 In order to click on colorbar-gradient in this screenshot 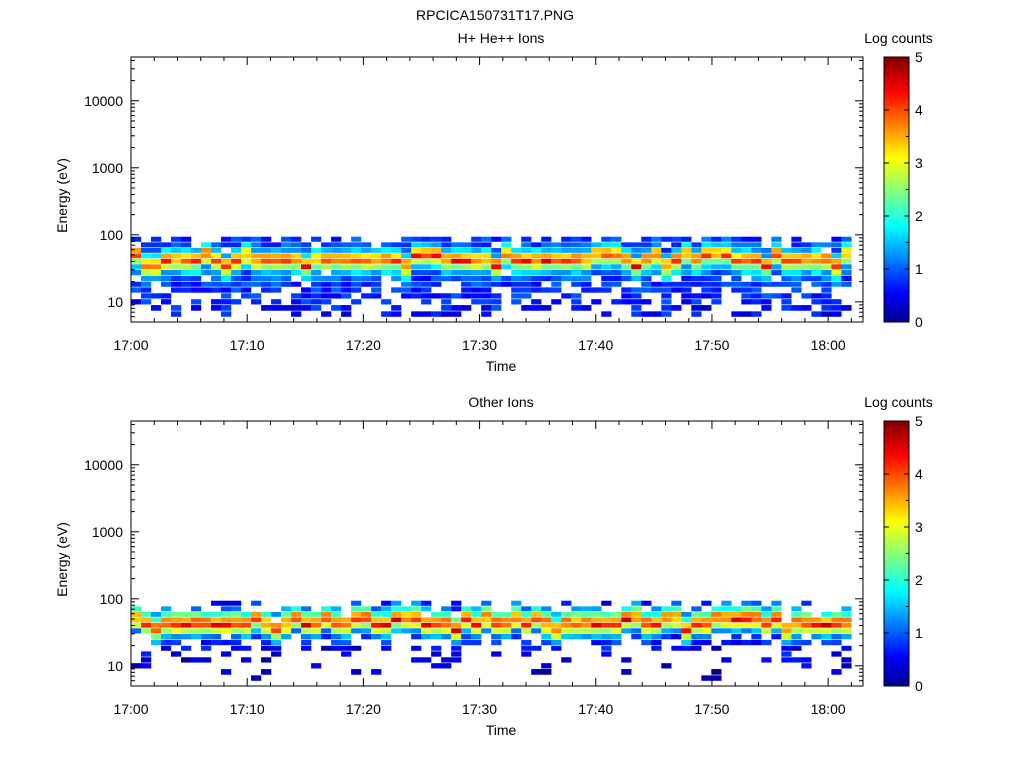, I will do `click(896, 553)`.